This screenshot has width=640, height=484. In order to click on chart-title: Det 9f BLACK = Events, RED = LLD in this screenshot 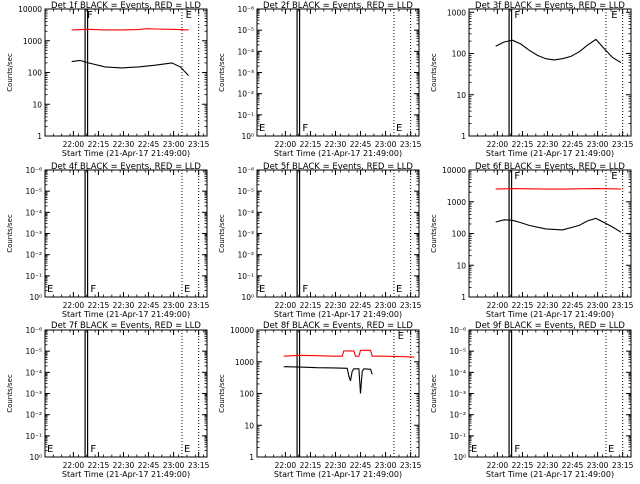, I will do `click(550, 326)`.